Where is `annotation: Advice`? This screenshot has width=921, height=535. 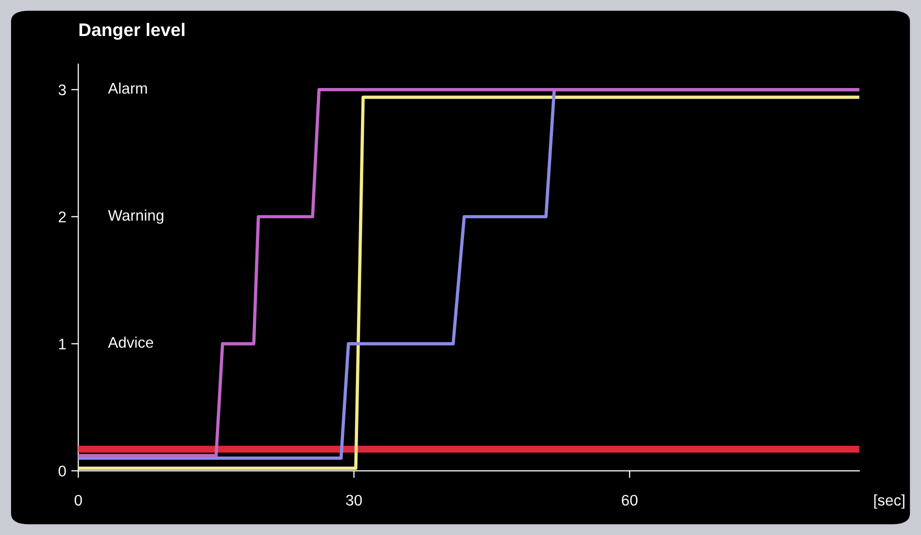
annotation: Advice is located at coordinates (131, 342).